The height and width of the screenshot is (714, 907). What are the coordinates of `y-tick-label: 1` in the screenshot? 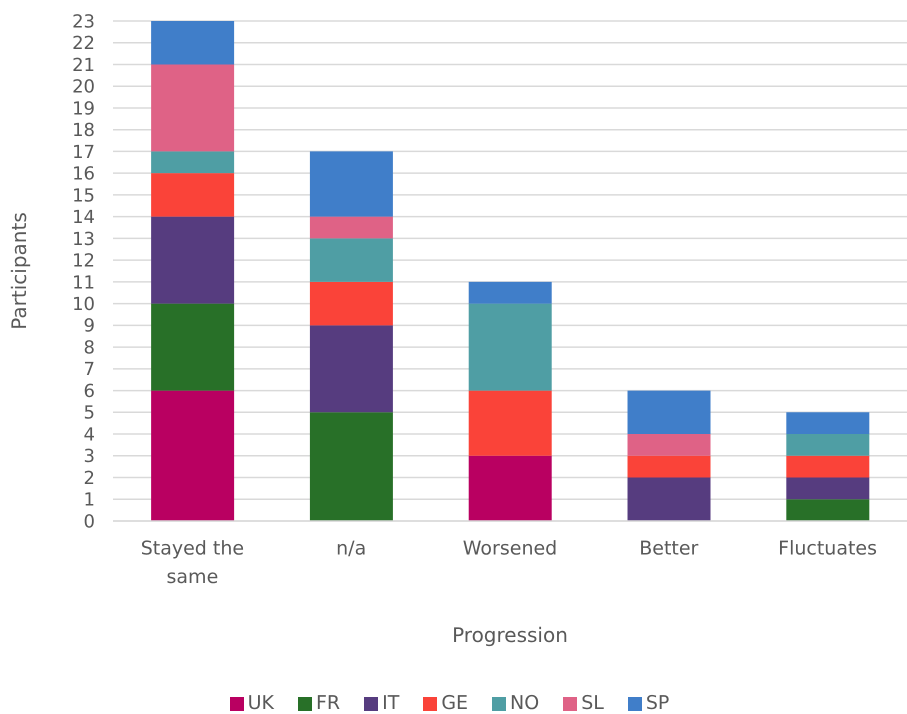 It's located at (89, 500).